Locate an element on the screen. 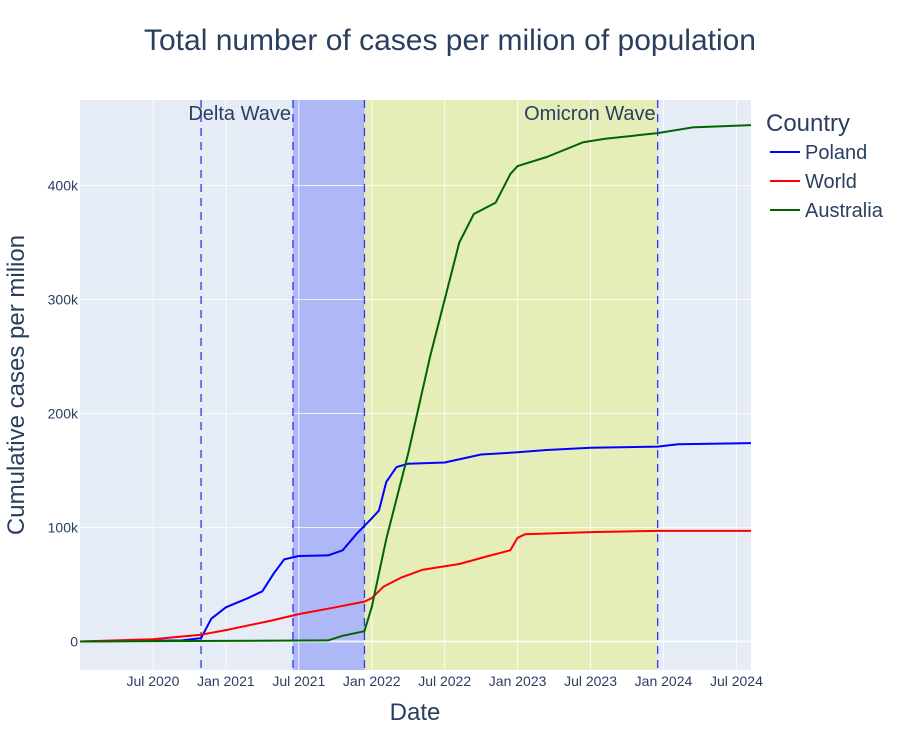  x-tick-label: Jan 2022 is located at coordinates (372, 681).